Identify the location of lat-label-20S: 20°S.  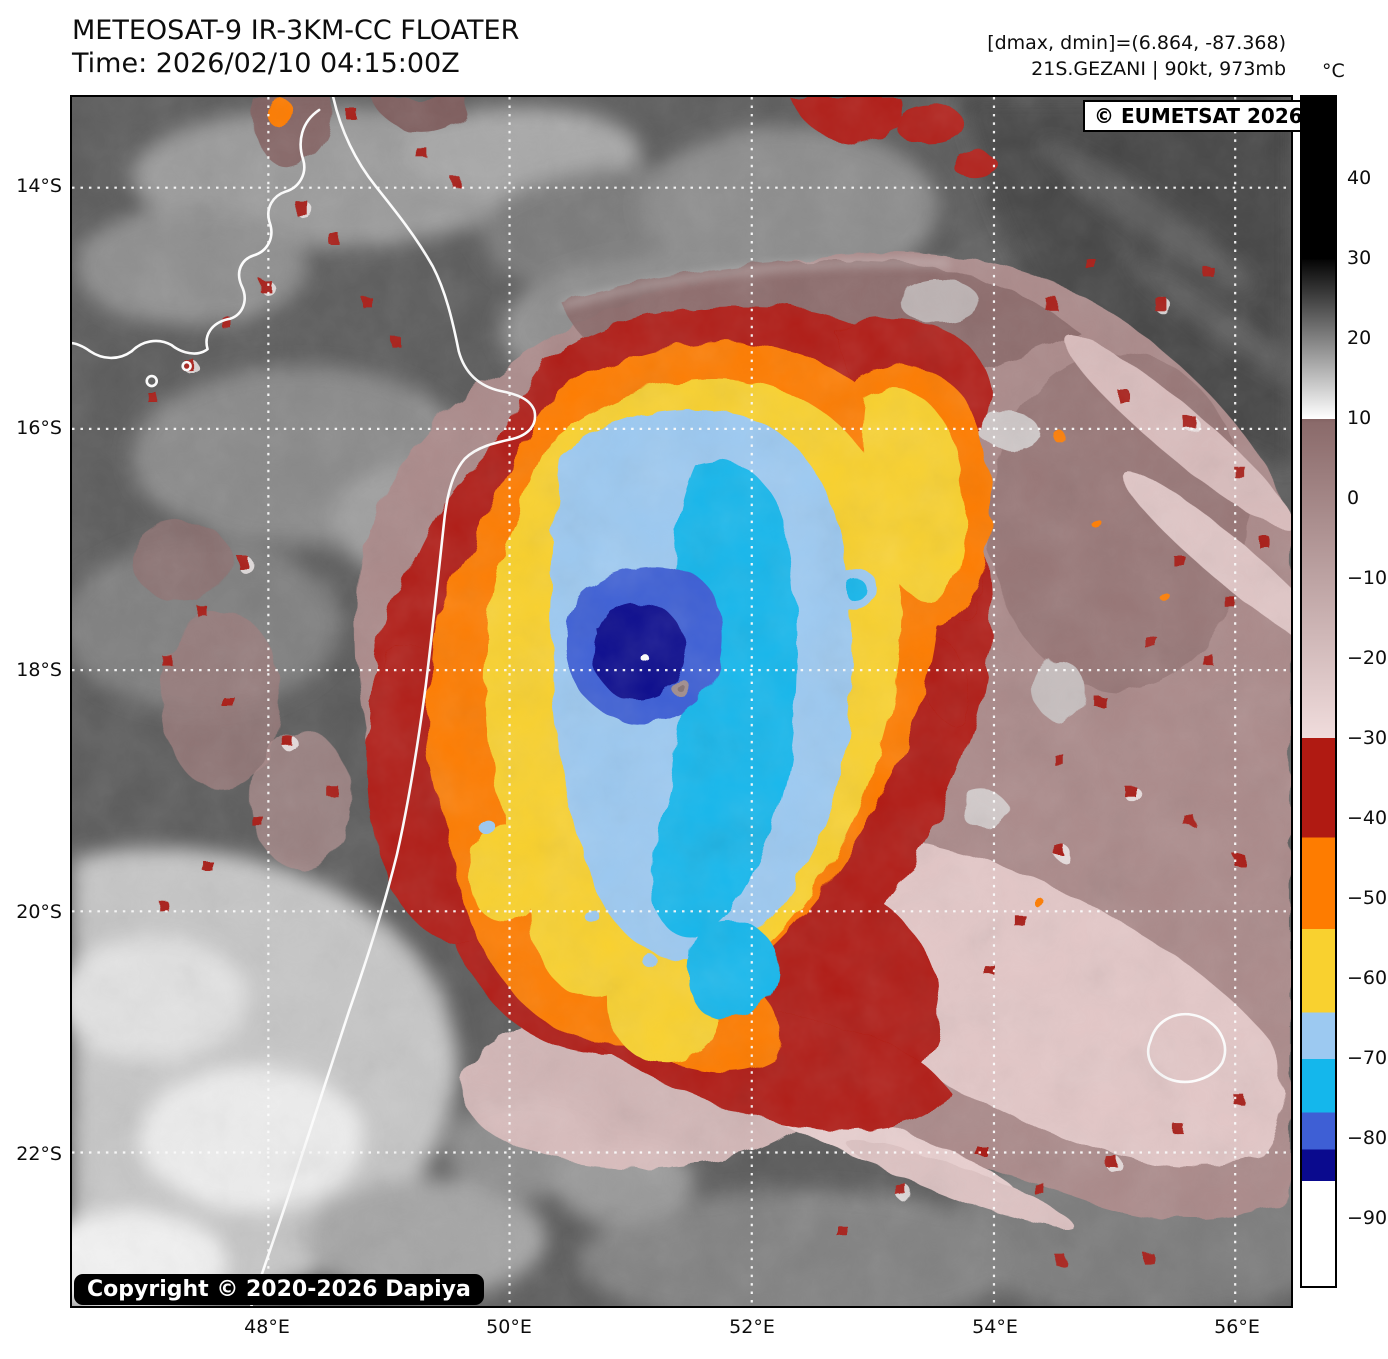
(39, 912).